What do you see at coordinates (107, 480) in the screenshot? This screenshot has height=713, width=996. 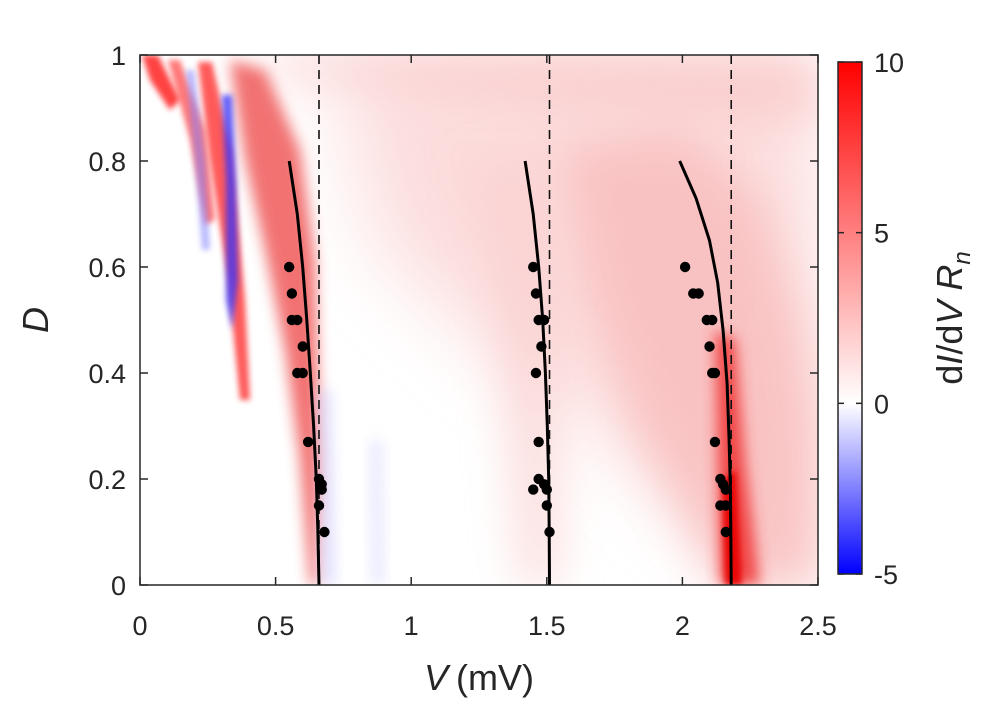 I see `y-tick-label: 0.2` at bounding box center [107, 480].